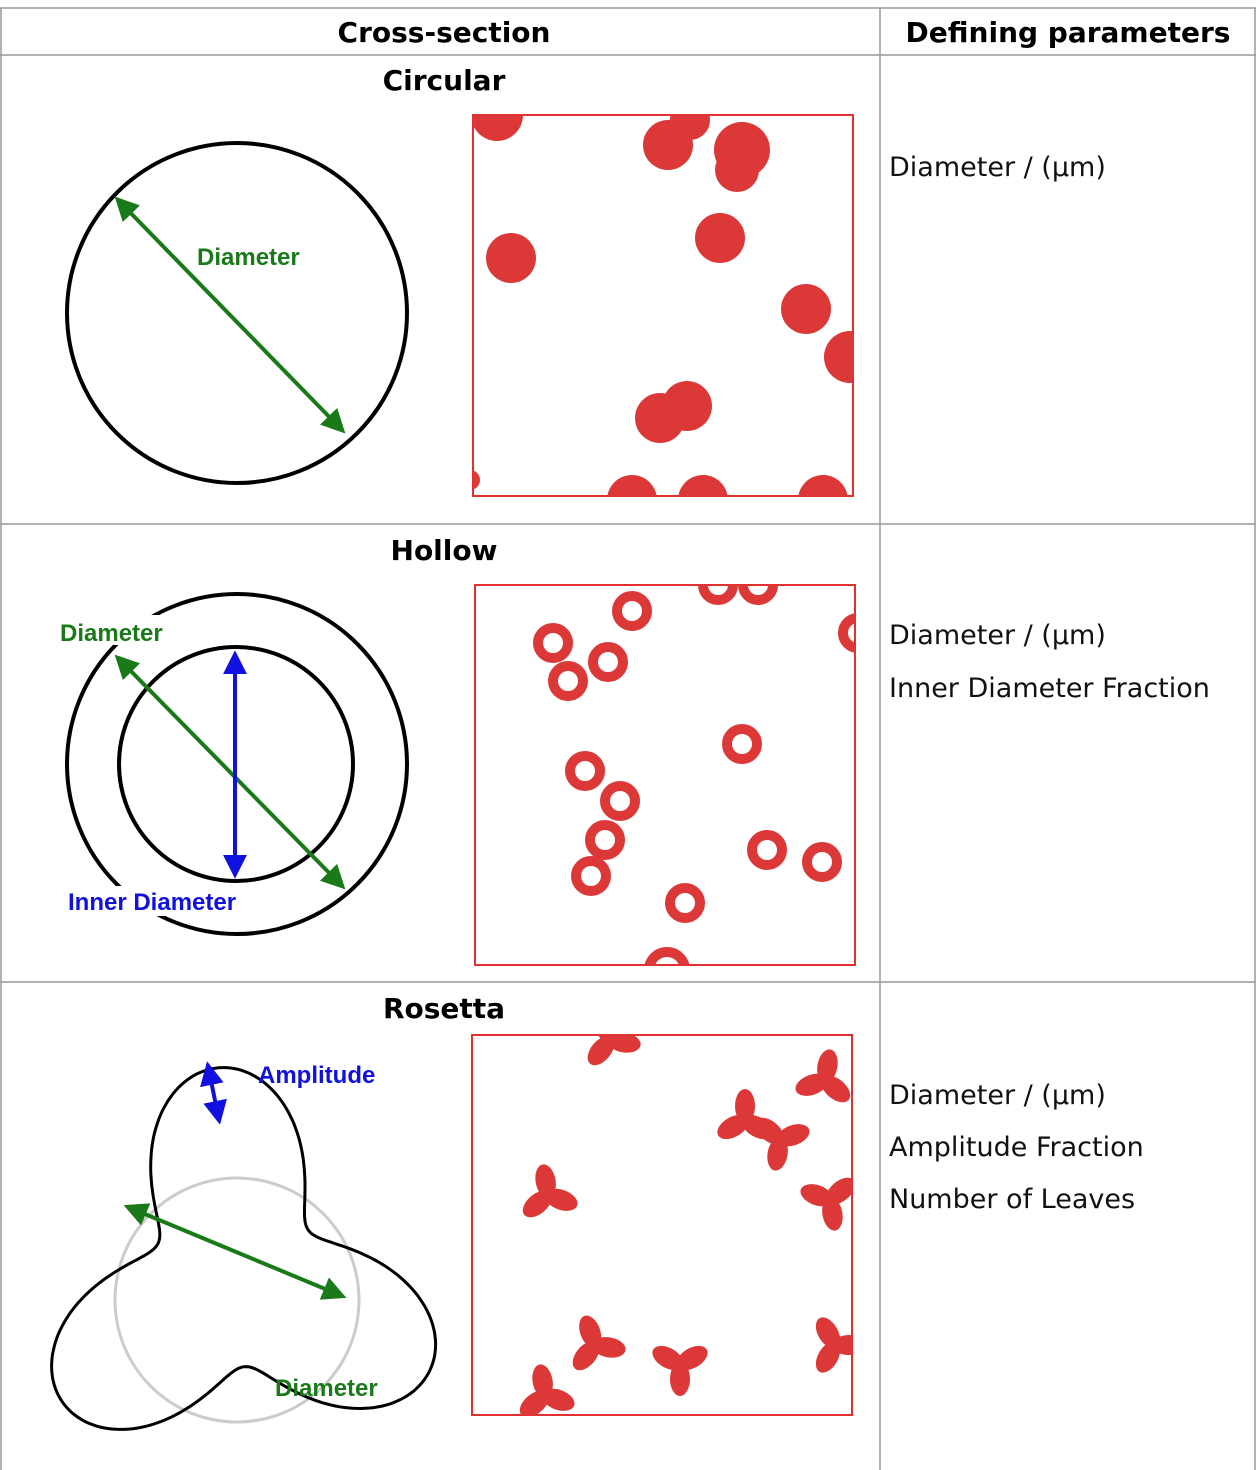  I want to click on diagram-label: Inner Diameter, so click(152, 902).